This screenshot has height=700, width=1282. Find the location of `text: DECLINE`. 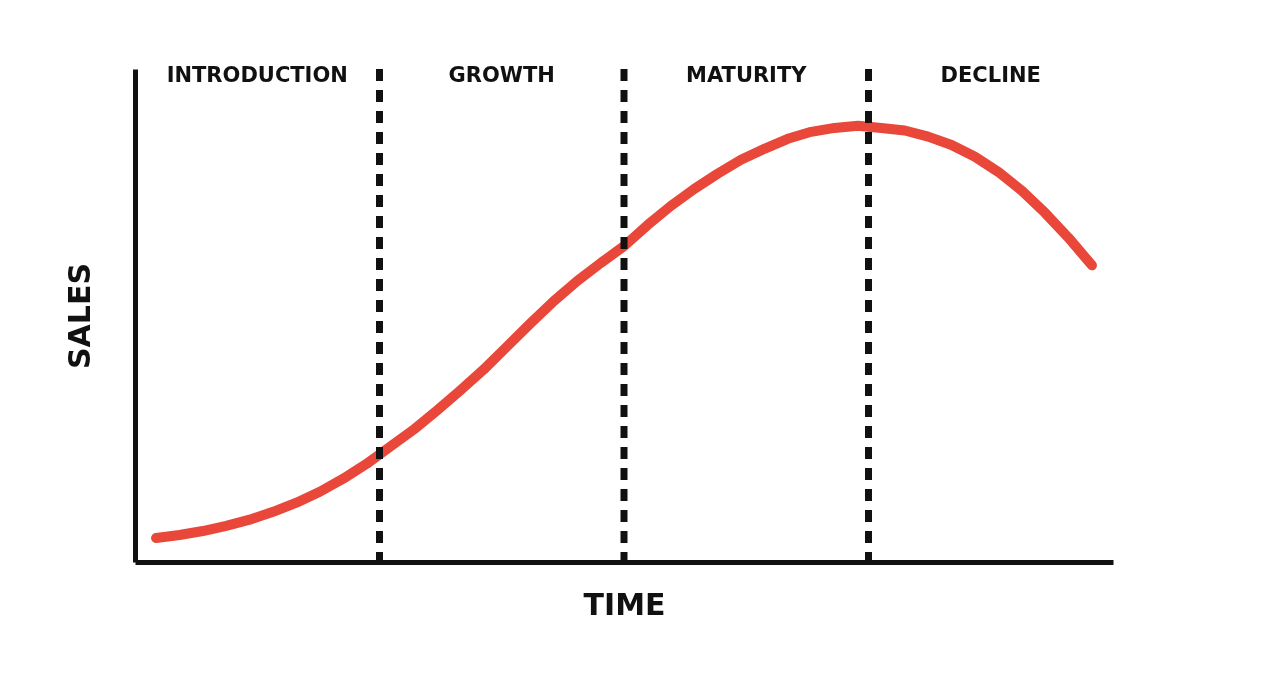

text: DECLINE is located at coordinates (990, 75).